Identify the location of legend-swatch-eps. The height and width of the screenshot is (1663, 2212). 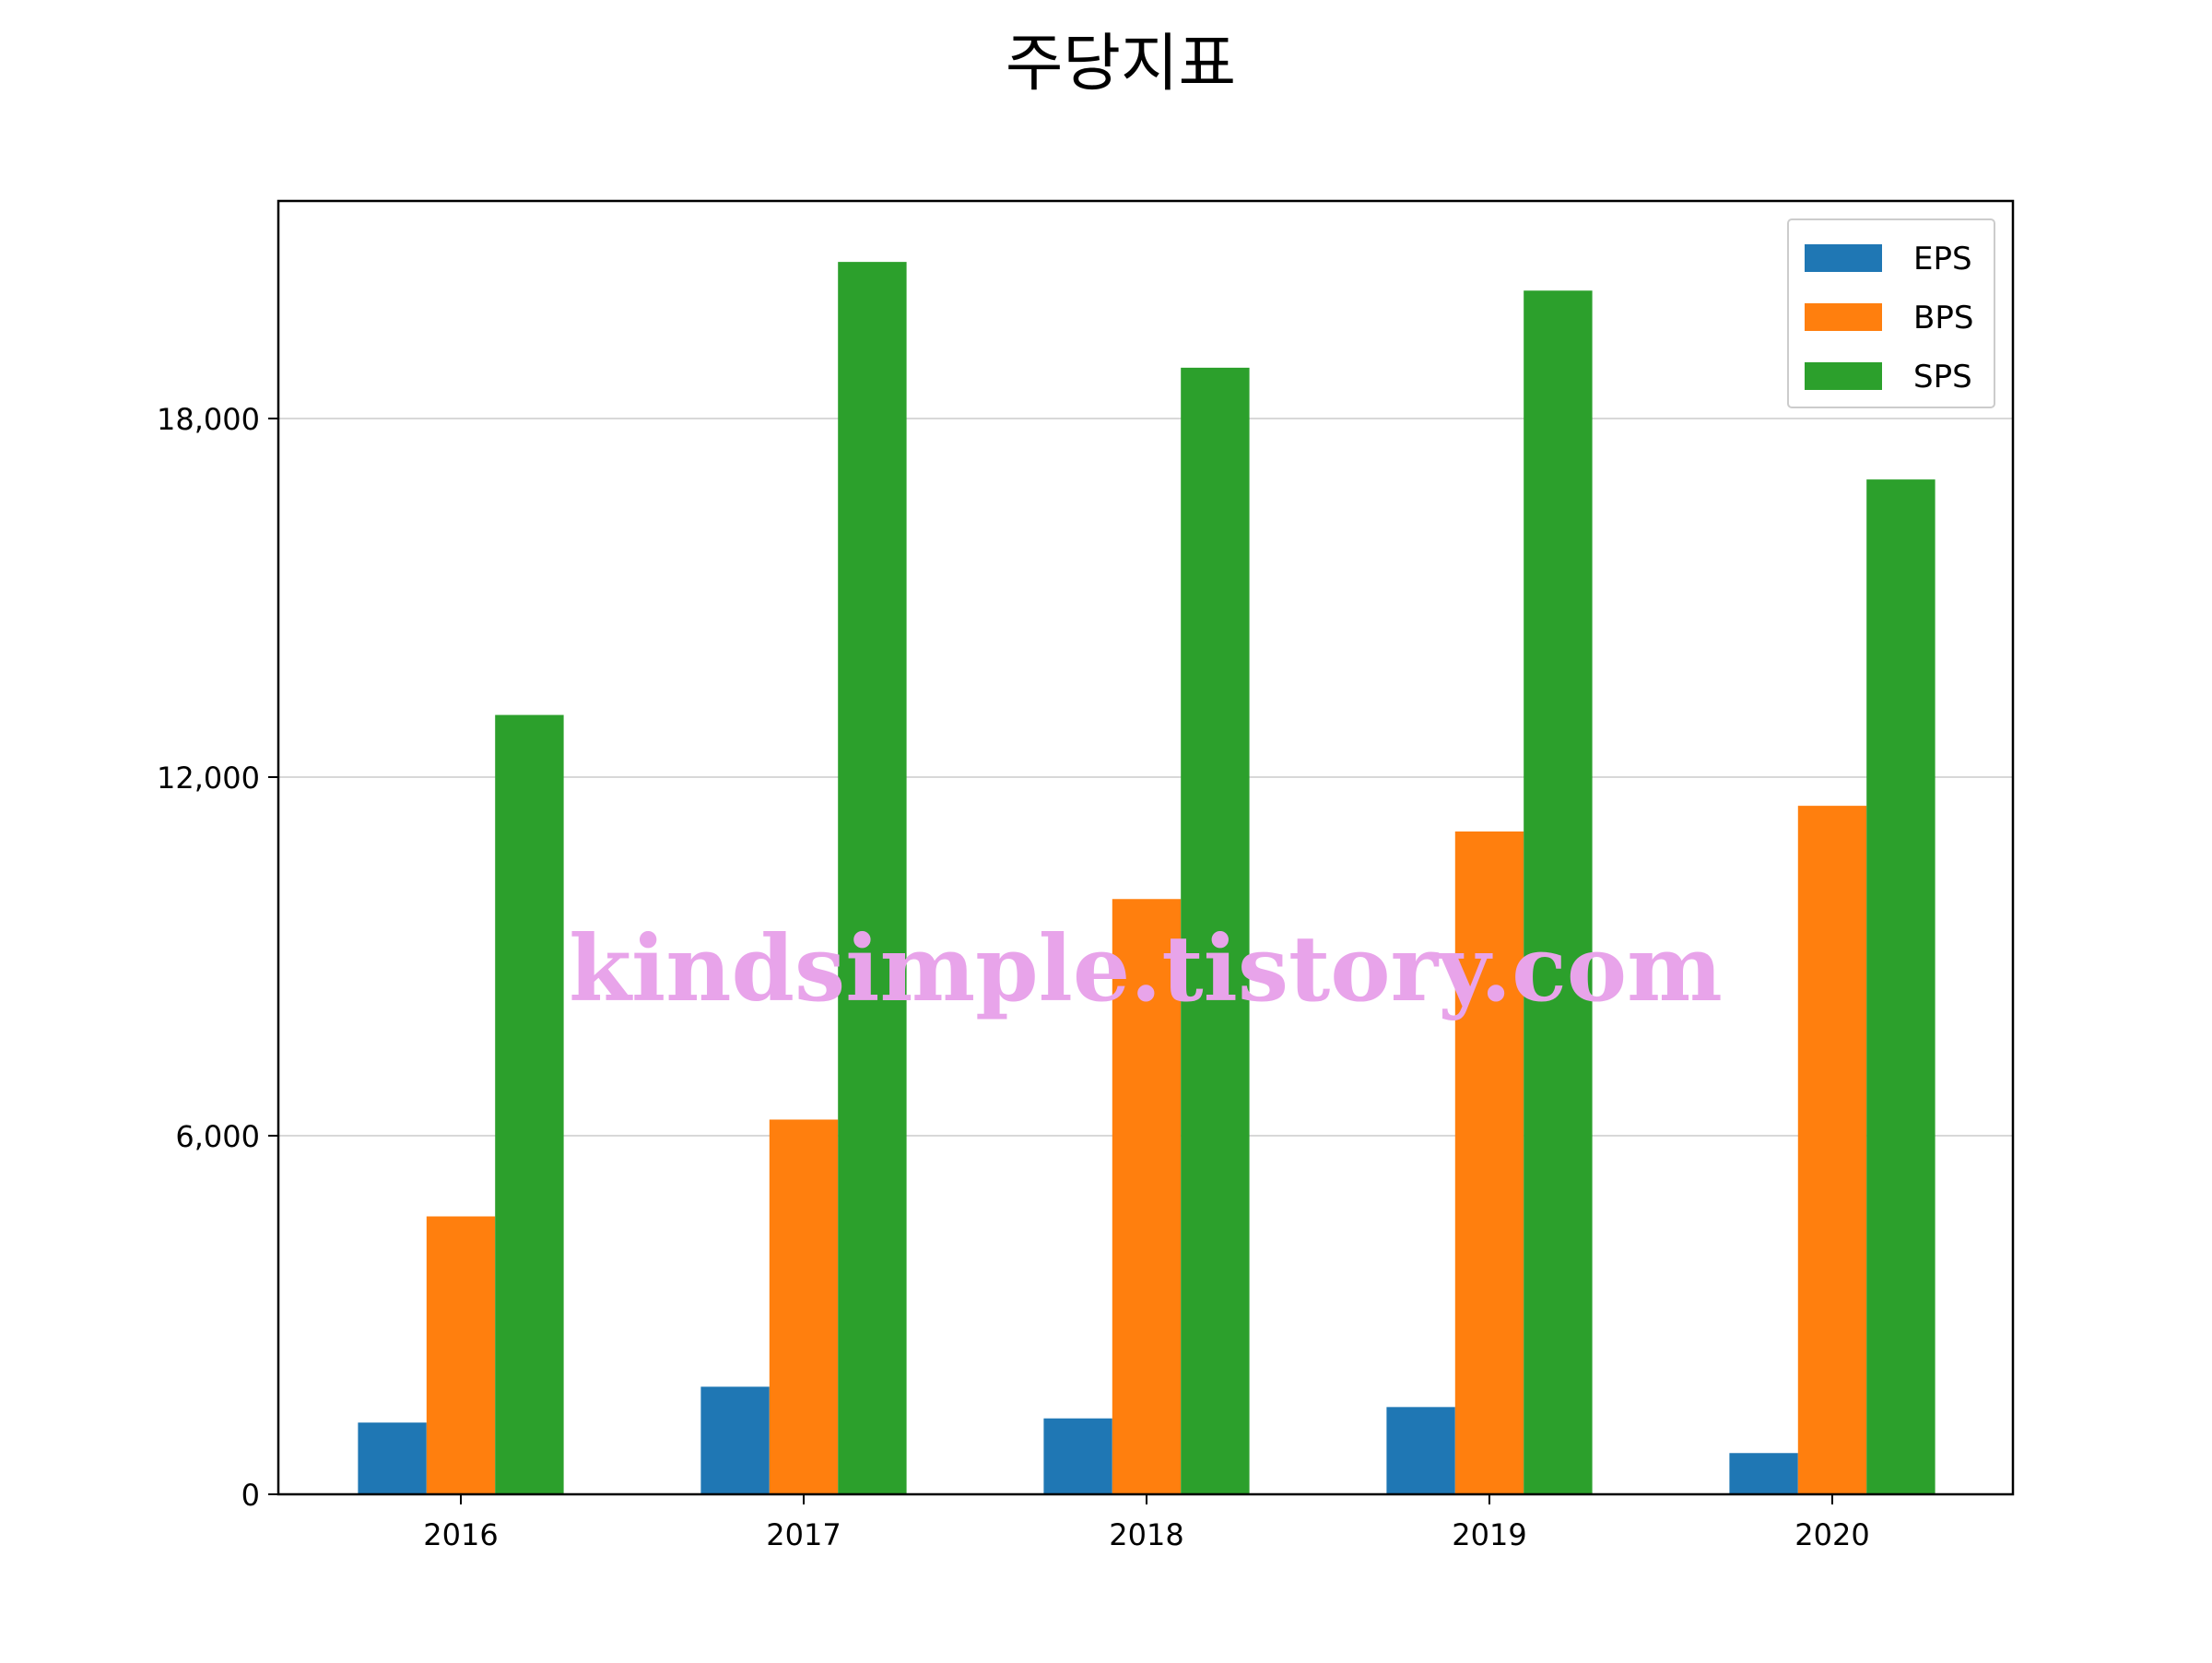
(1843, 258).